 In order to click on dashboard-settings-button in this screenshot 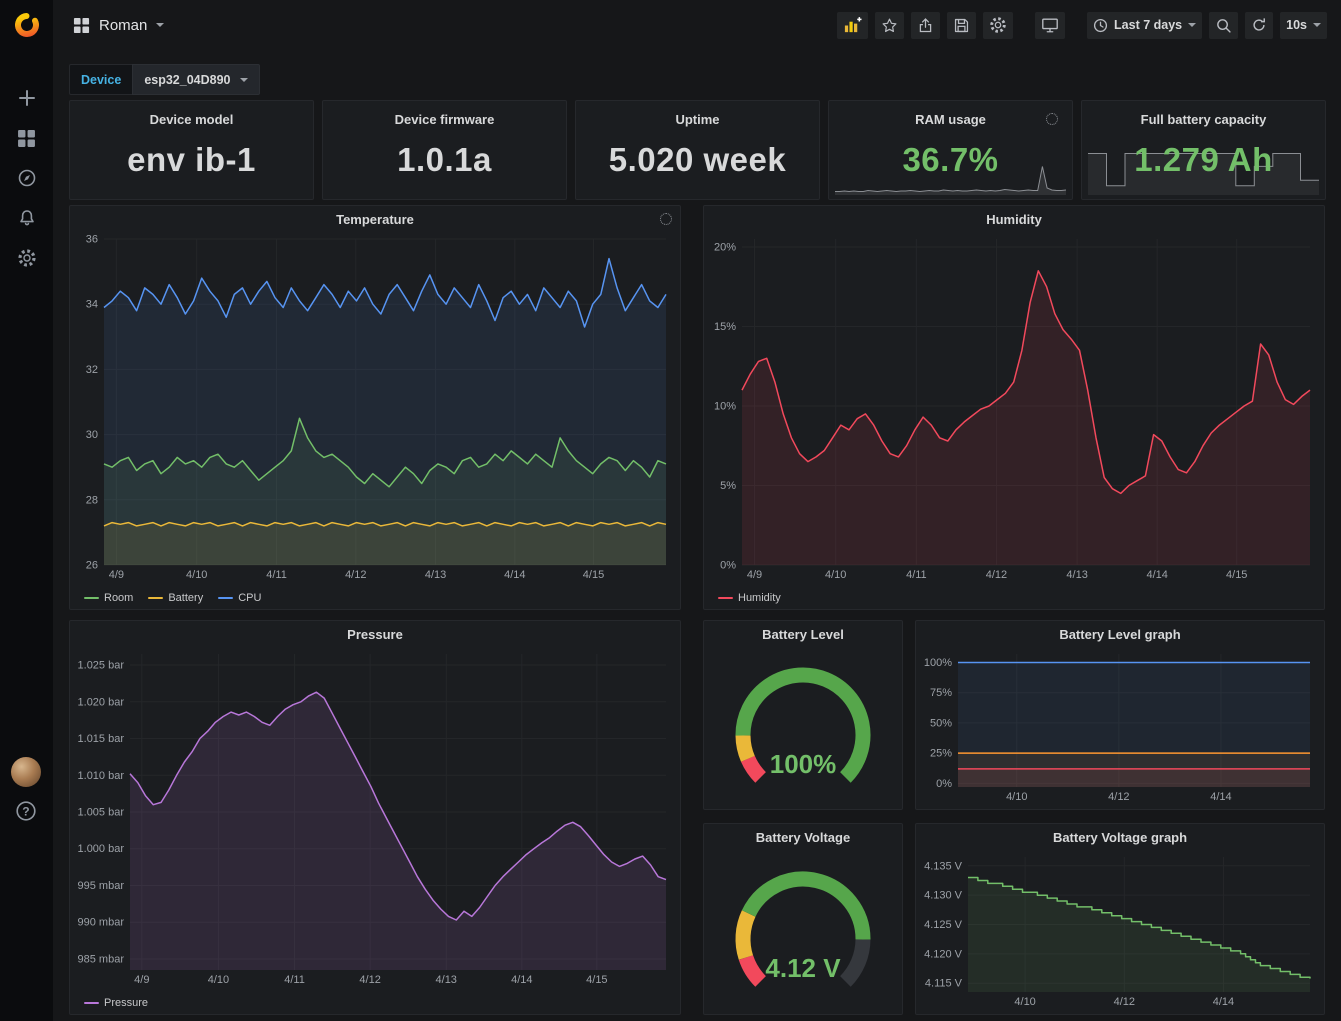, I will do `click(998, 25)`.